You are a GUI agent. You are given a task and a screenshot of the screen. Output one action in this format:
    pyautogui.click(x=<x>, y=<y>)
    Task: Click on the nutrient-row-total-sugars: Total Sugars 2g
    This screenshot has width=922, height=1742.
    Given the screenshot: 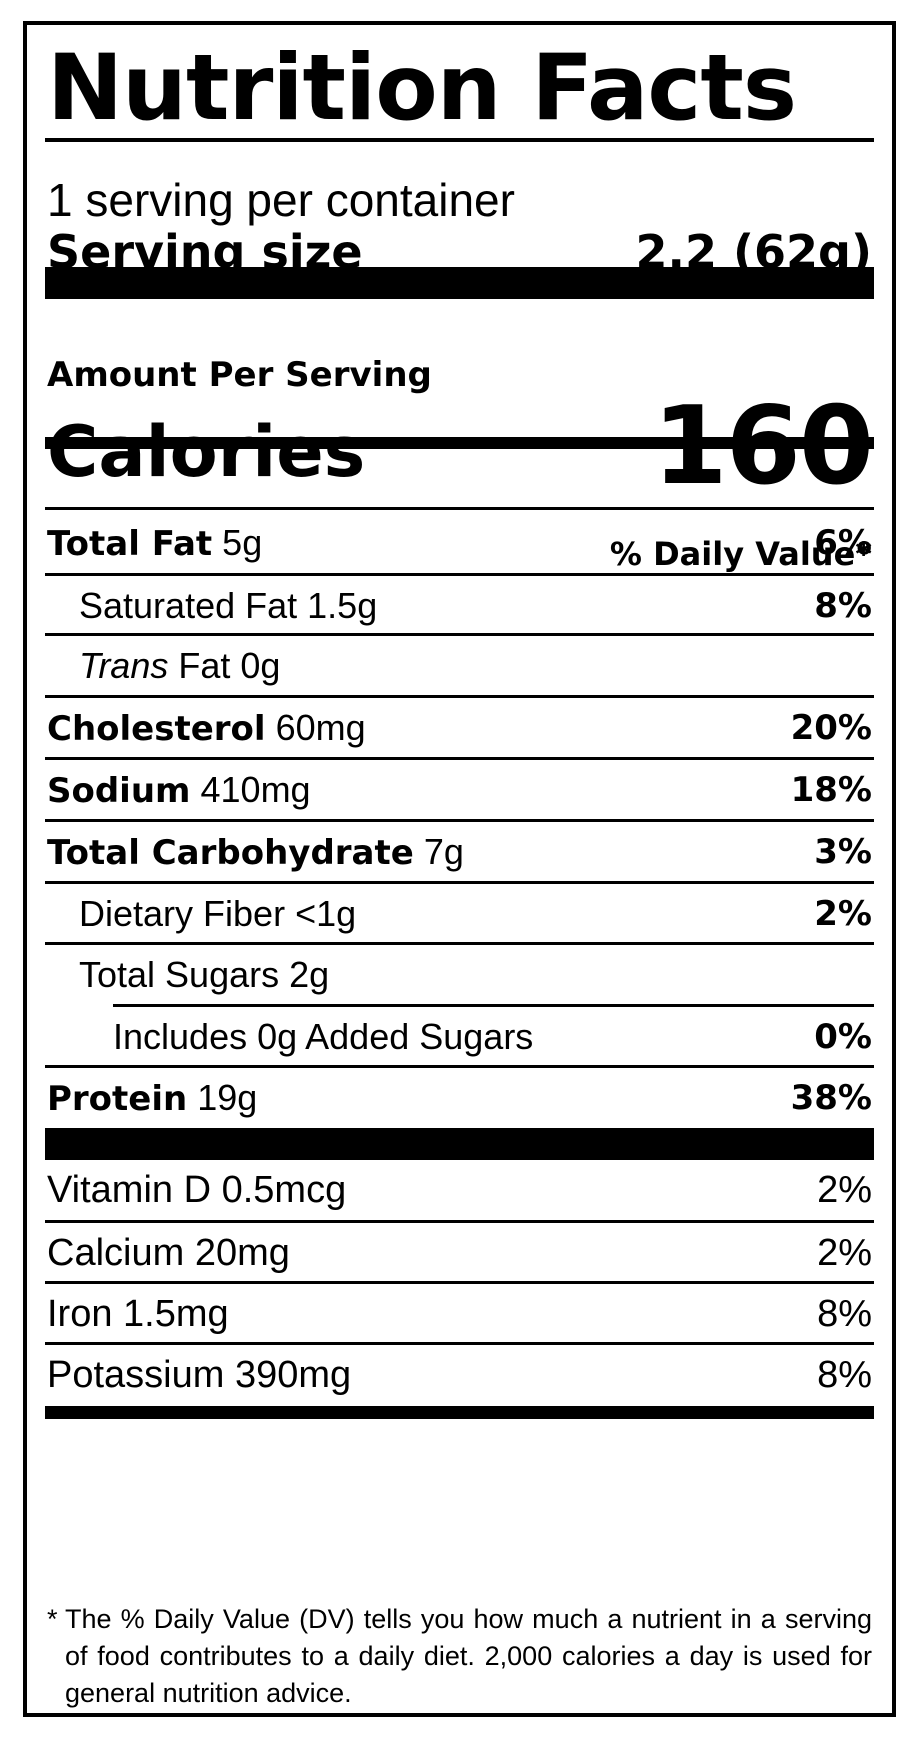 What is the action you would take?
    pyautogui.click(x=459, y=975)
    